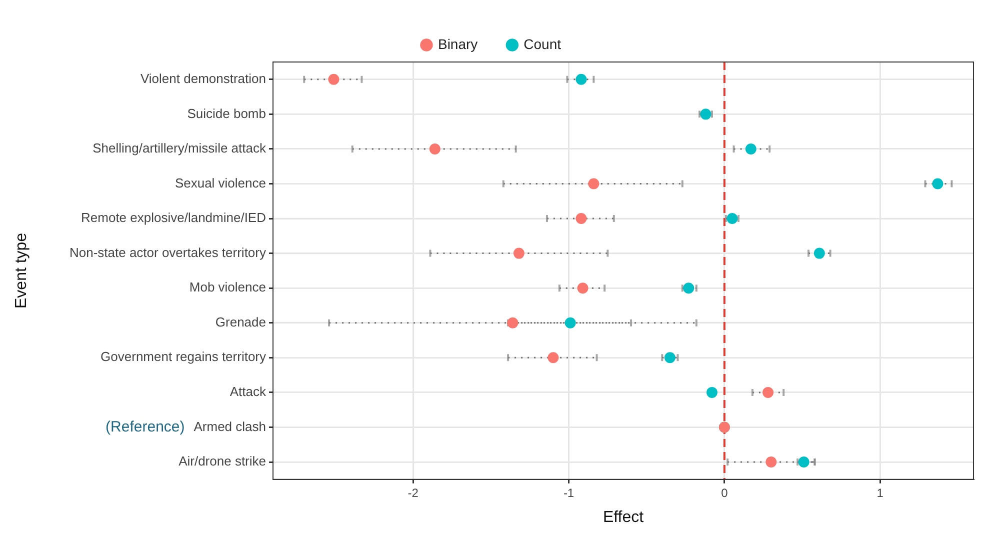 The image size is (987, 539). Describe the element at coordinates (880, 493) in the screenshot. I see `x-tick-label: 1` at that location.